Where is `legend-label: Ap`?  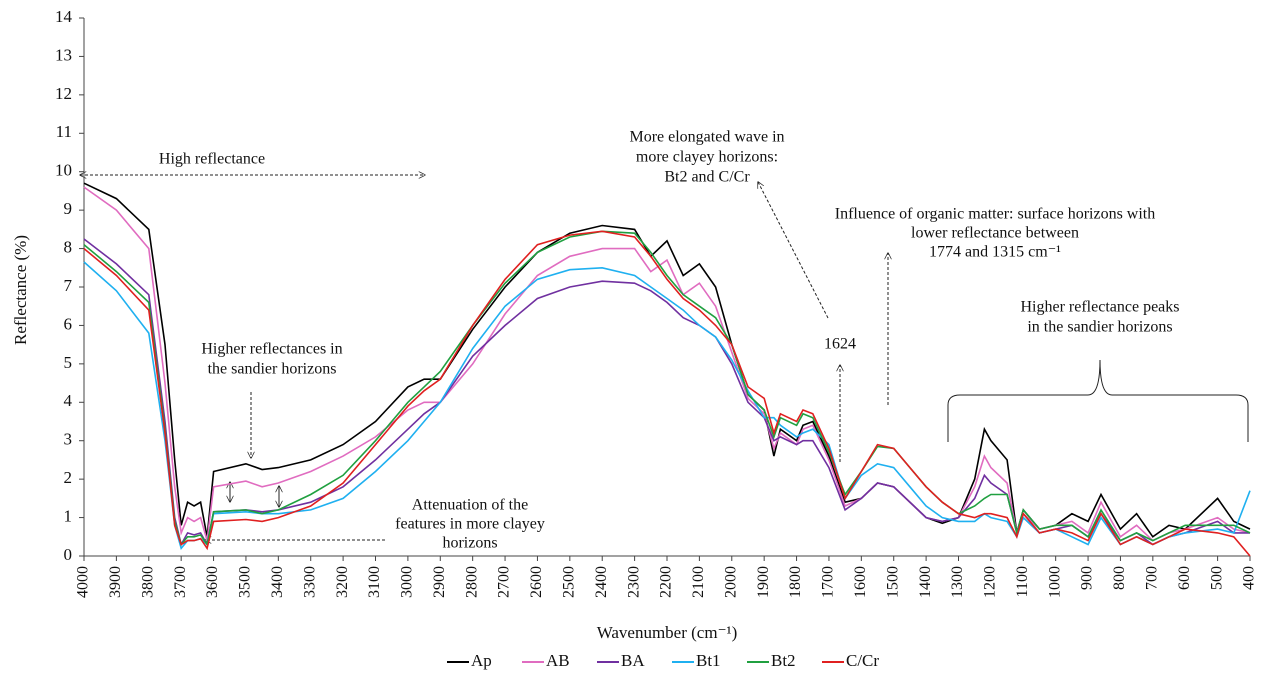 legend-label: Ap is located at coordinates (481, 660).